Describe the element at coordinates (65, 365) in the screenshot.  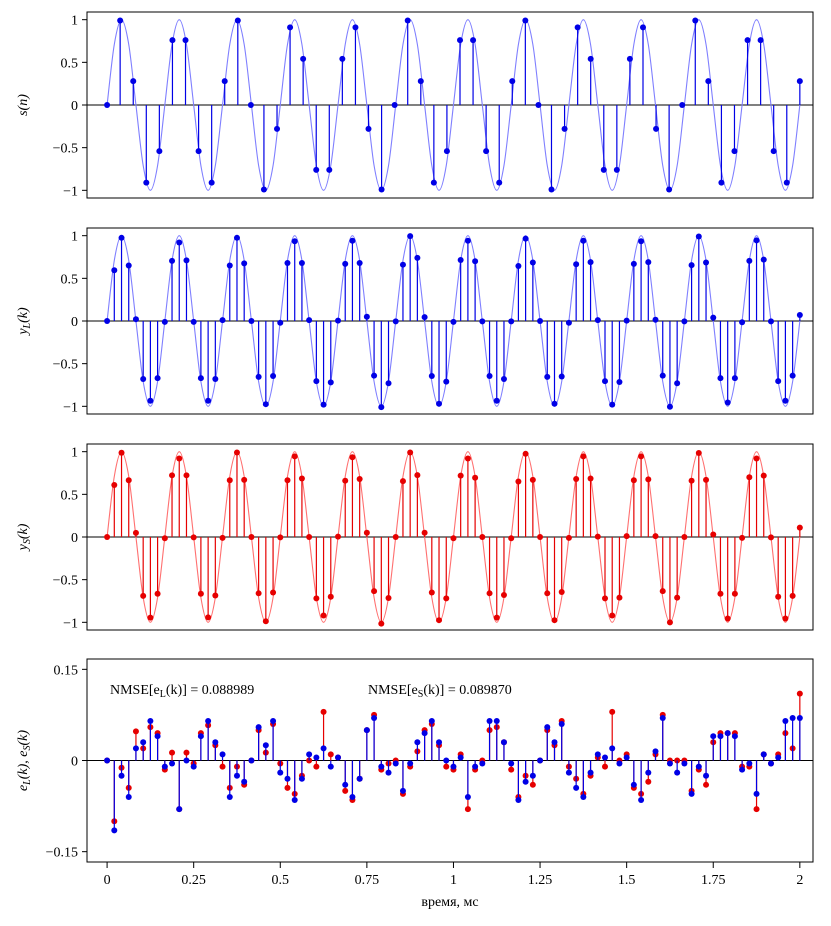
I see `y-tick-label: −0.5` at that location.